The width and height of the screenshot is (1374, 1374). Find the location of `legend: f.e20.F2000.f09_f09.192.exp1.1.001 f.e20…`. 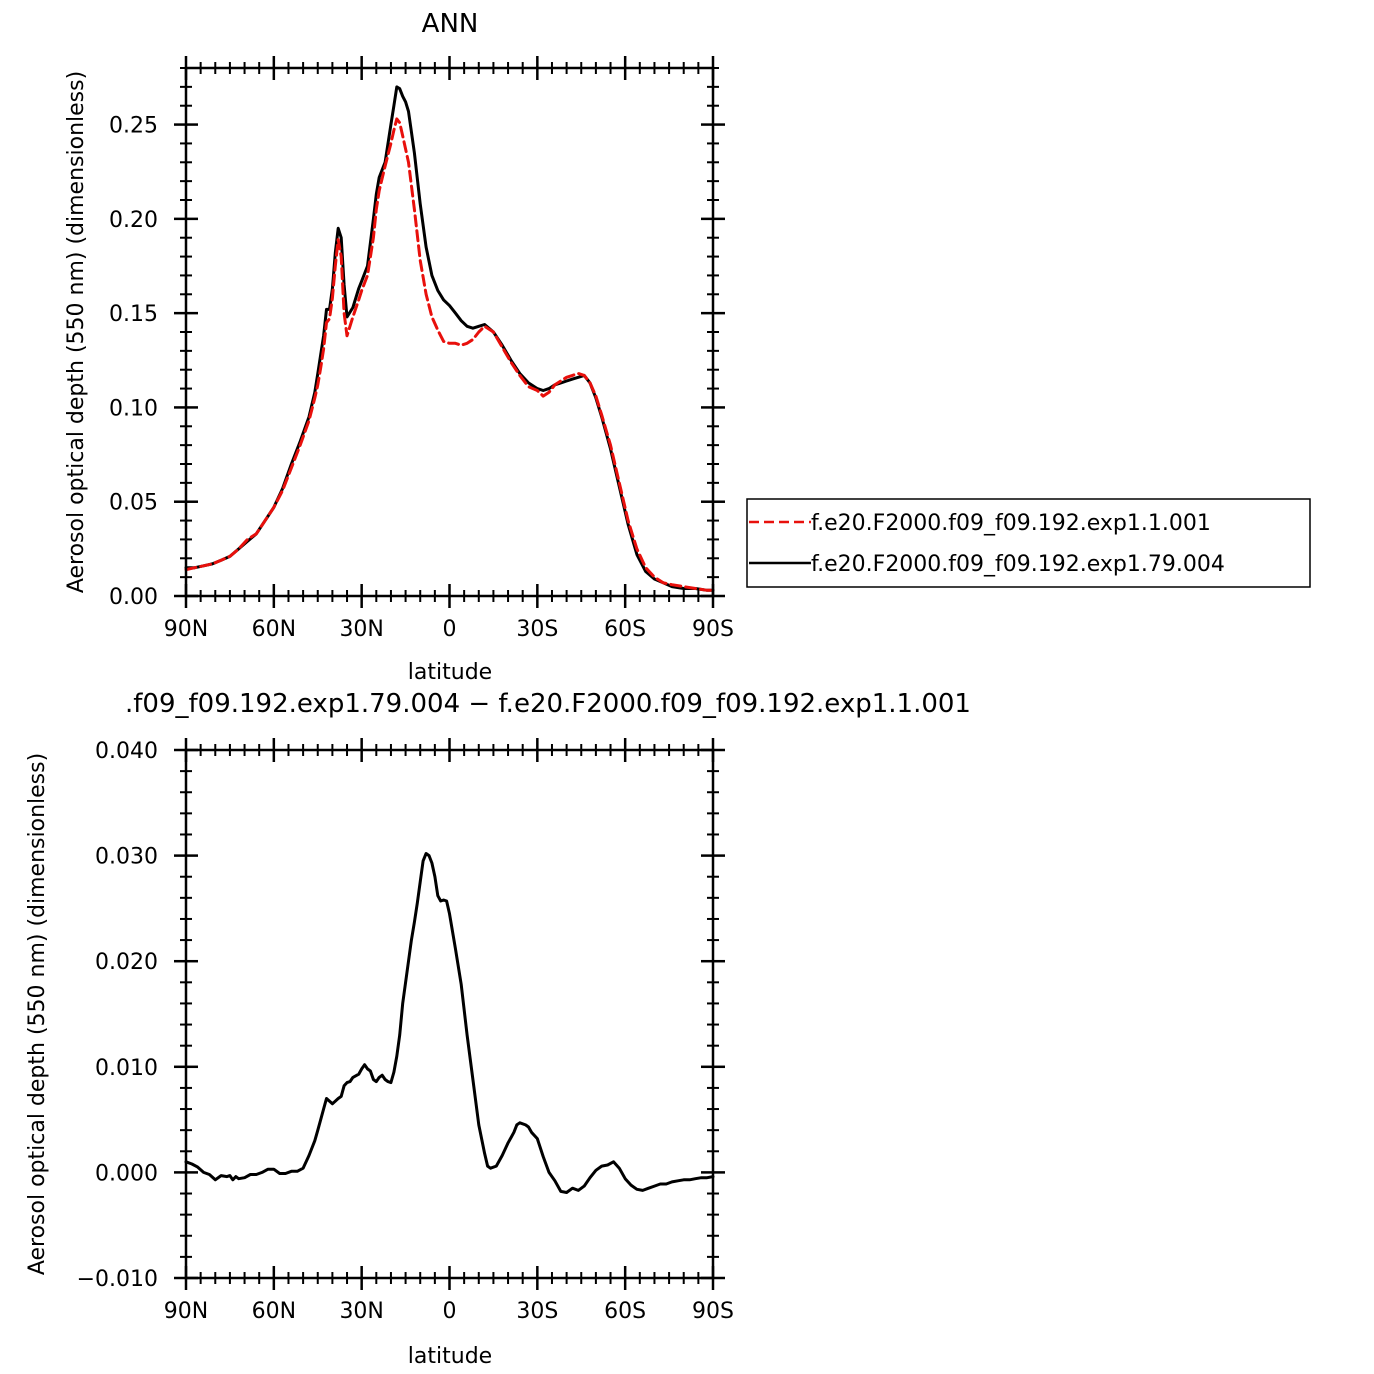

legend: f.e20.F2000.f09_f09.192.exp1.1.001 f.e20… is located at coordinates (1028, 543).